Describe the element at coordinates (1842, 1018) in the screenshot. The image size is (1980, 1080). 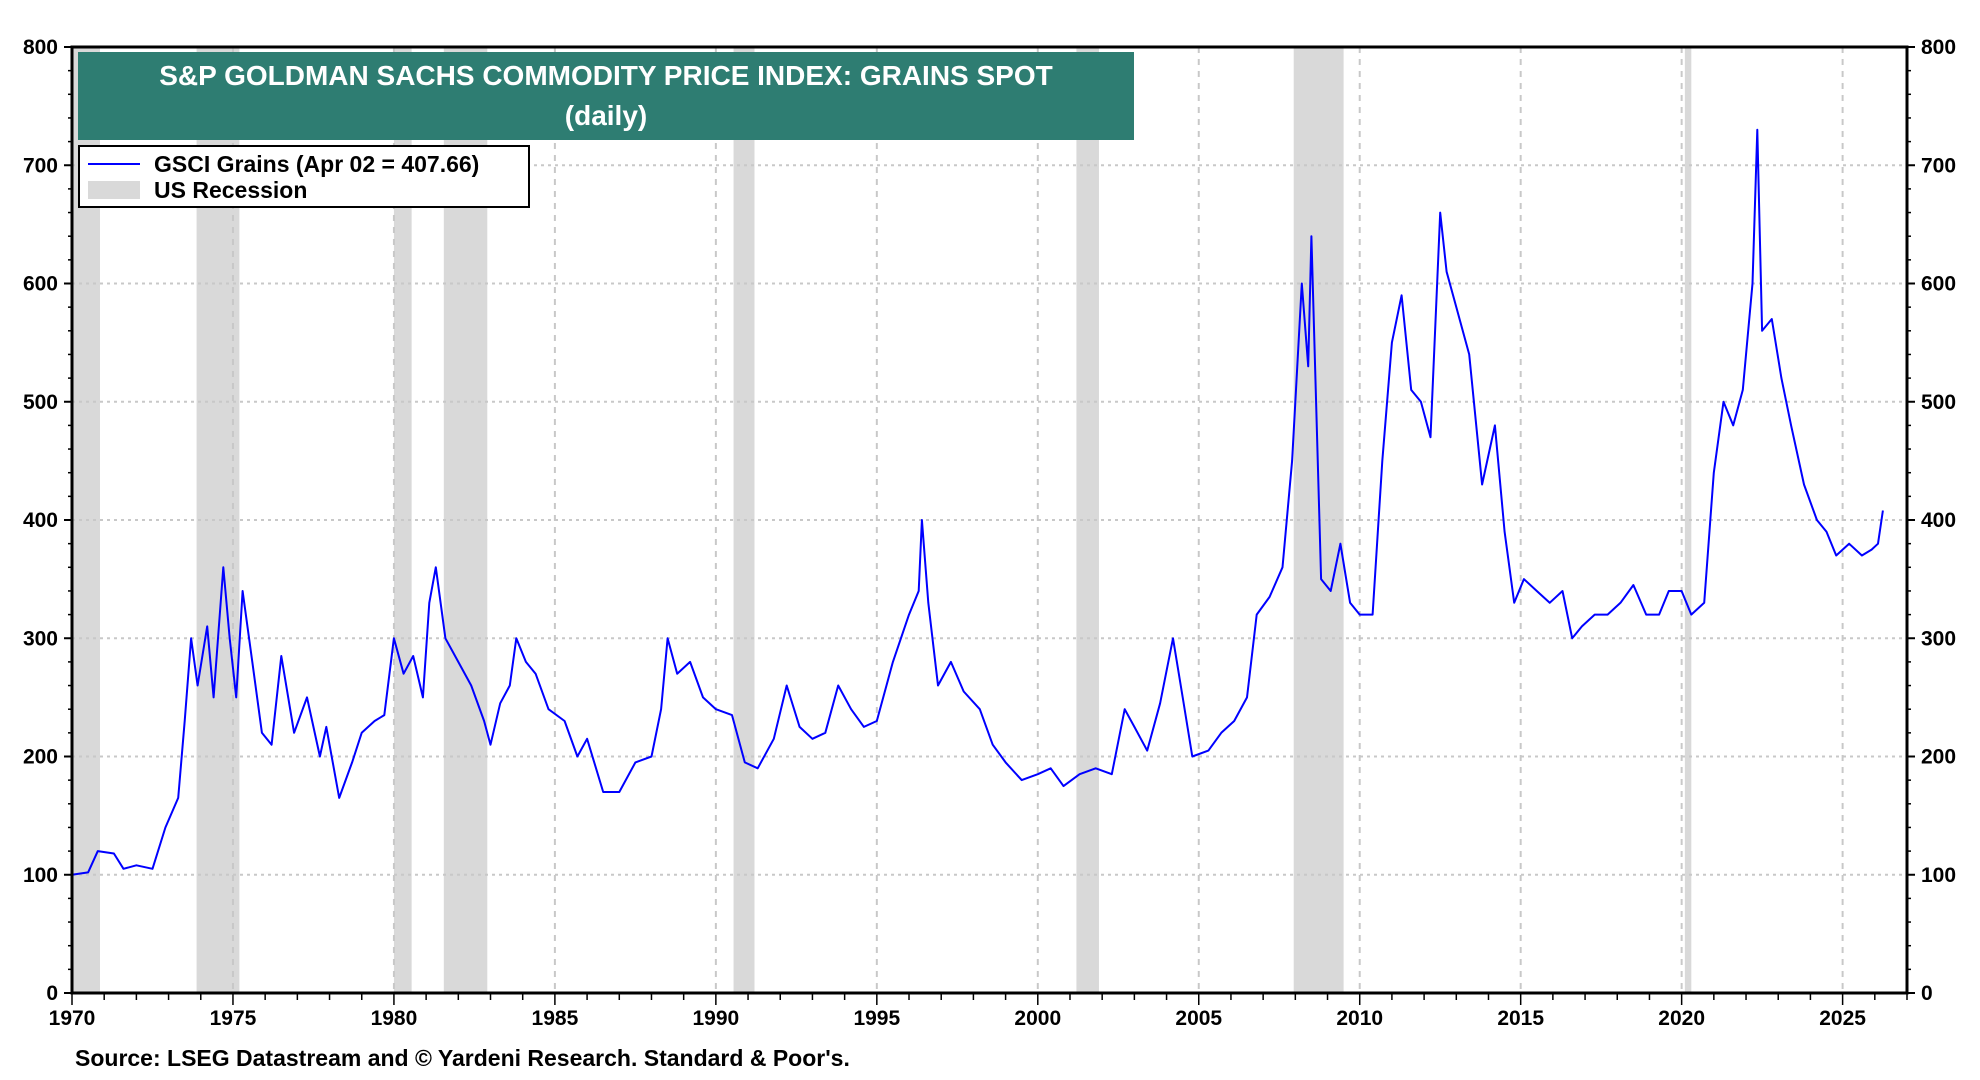
I see `x-tick-label: 2025` at that location.